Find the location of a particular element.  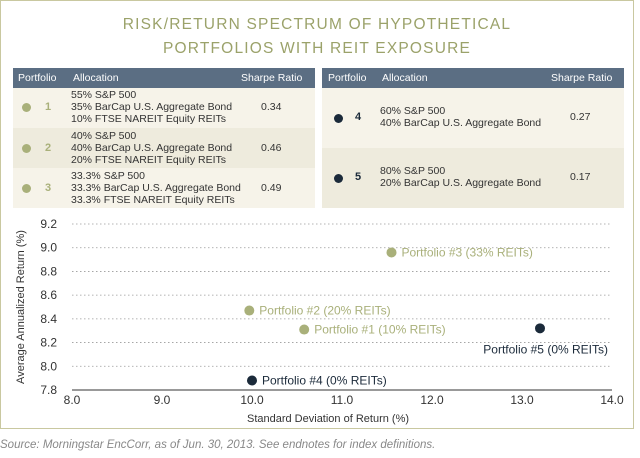

data-label: Portfolio #3 (33% REITs) is located at coordinates (467, 252).